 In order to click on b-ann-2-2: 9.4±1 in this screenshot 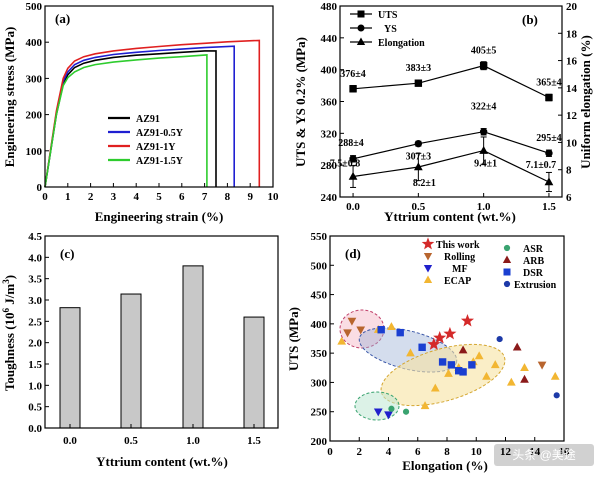, I will do `click(485, 164)`.